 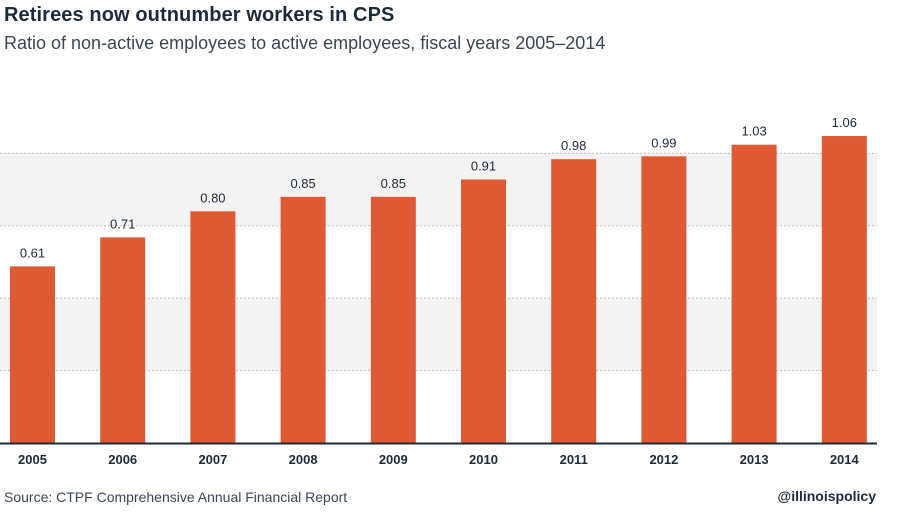 What do you see at coordinates (212, 459) in the screenshot?
I see `x-tick-label: 2007` at bounding box center [212, 459].